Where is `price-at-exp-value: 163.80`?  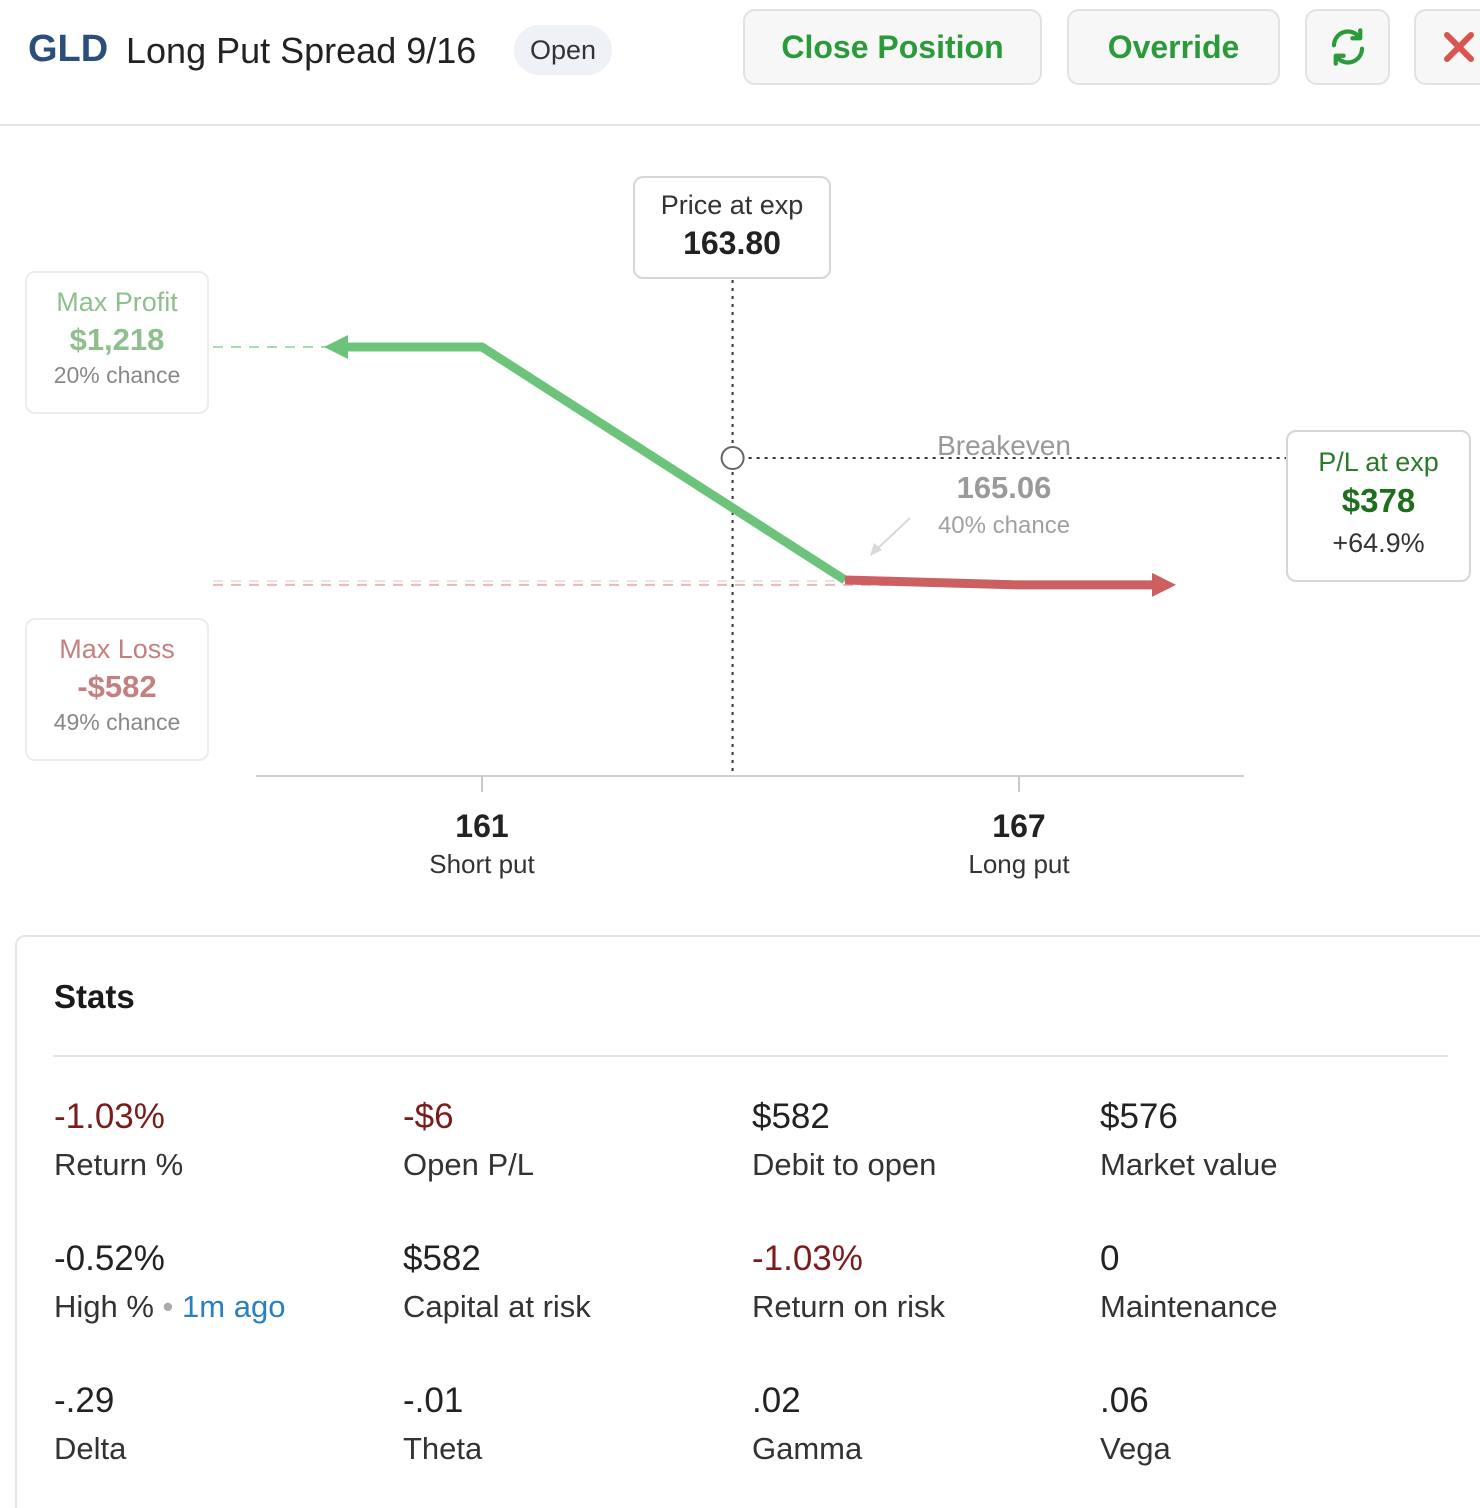
price-at-exp-value: 163.80 is located at coordinates (732, 243).